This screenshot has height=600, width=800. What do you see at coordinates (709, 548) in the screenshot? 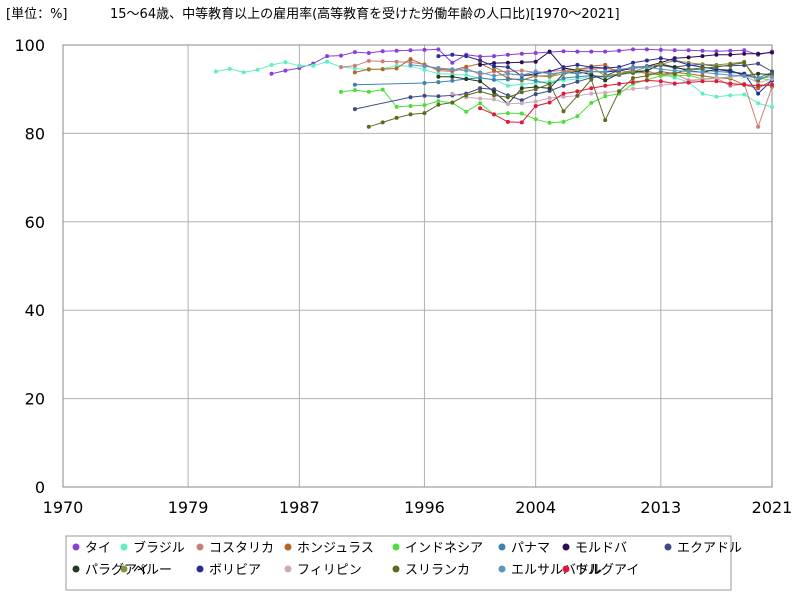
I see `legend-label: エクアドル` at bounding box center [709, 548].